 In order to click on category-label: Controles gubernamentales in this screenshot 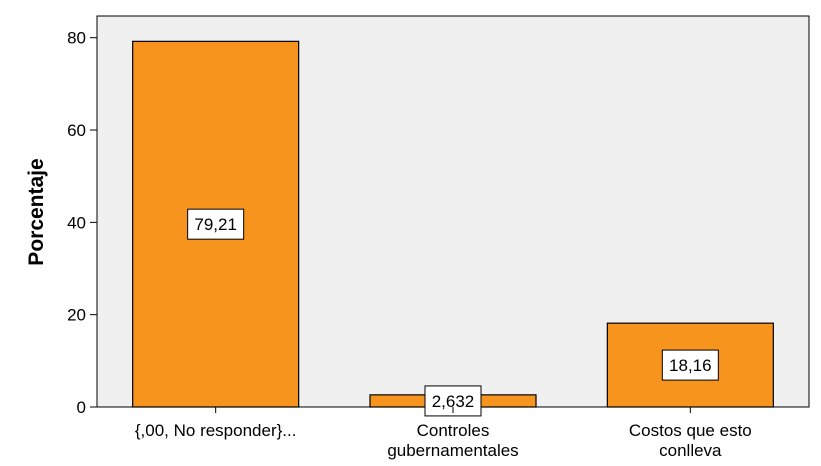, I will do `click(452, 440)`.